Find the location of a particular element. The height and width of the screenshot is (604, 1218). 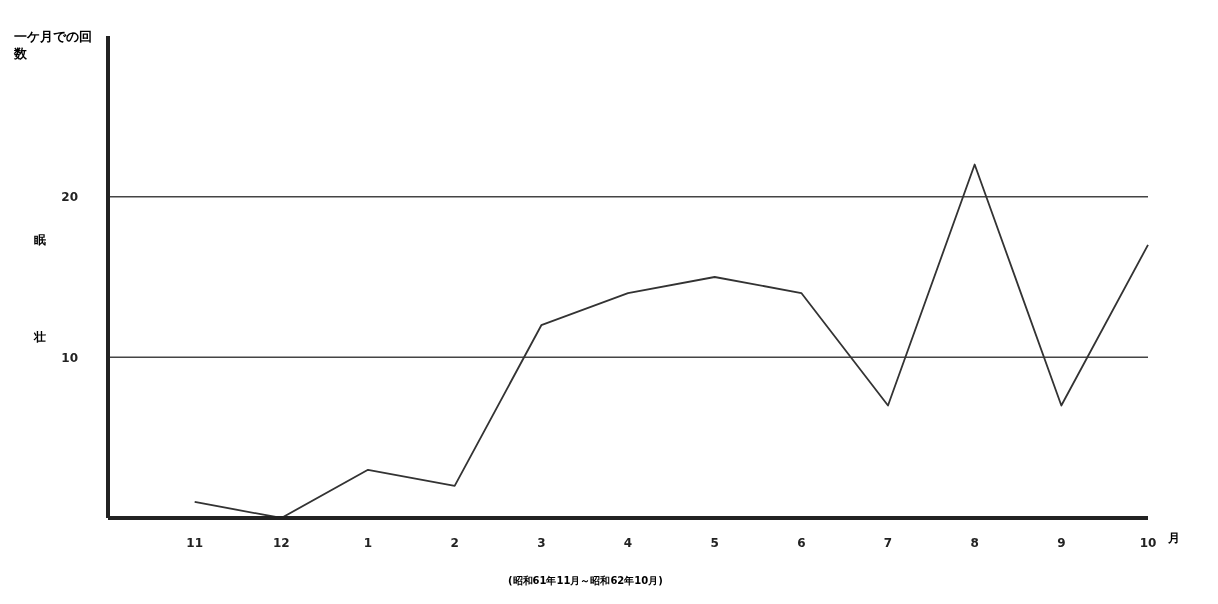

x-tick-label: 1 is located at coordinates (368, 542).